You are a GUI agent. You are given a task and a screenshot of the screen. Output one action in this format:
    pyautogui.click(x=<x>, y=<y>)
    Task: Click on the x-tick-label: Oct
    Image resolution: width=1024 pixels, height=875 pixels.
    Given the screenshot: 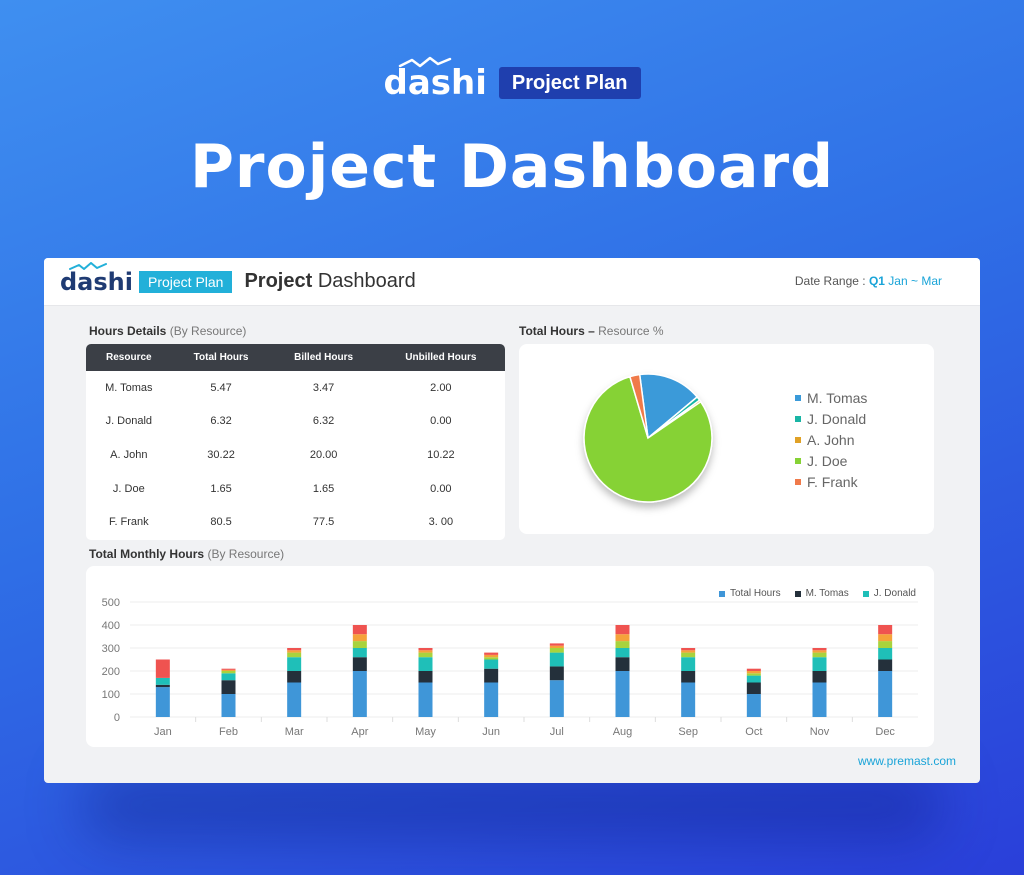 What is the action you would take?
    pyautogui.click(x=753, y=732)
    